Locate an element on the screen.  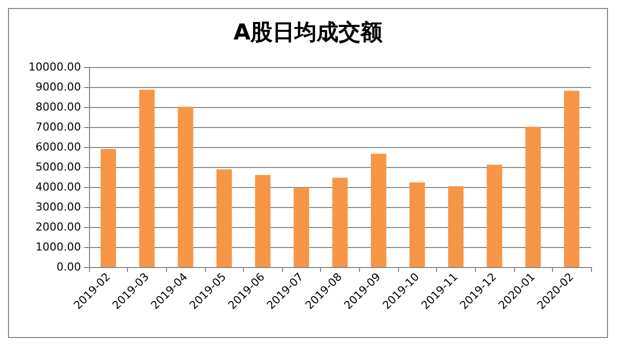
y-tick-label: 10000.00 is located at coordinates (54, 67).